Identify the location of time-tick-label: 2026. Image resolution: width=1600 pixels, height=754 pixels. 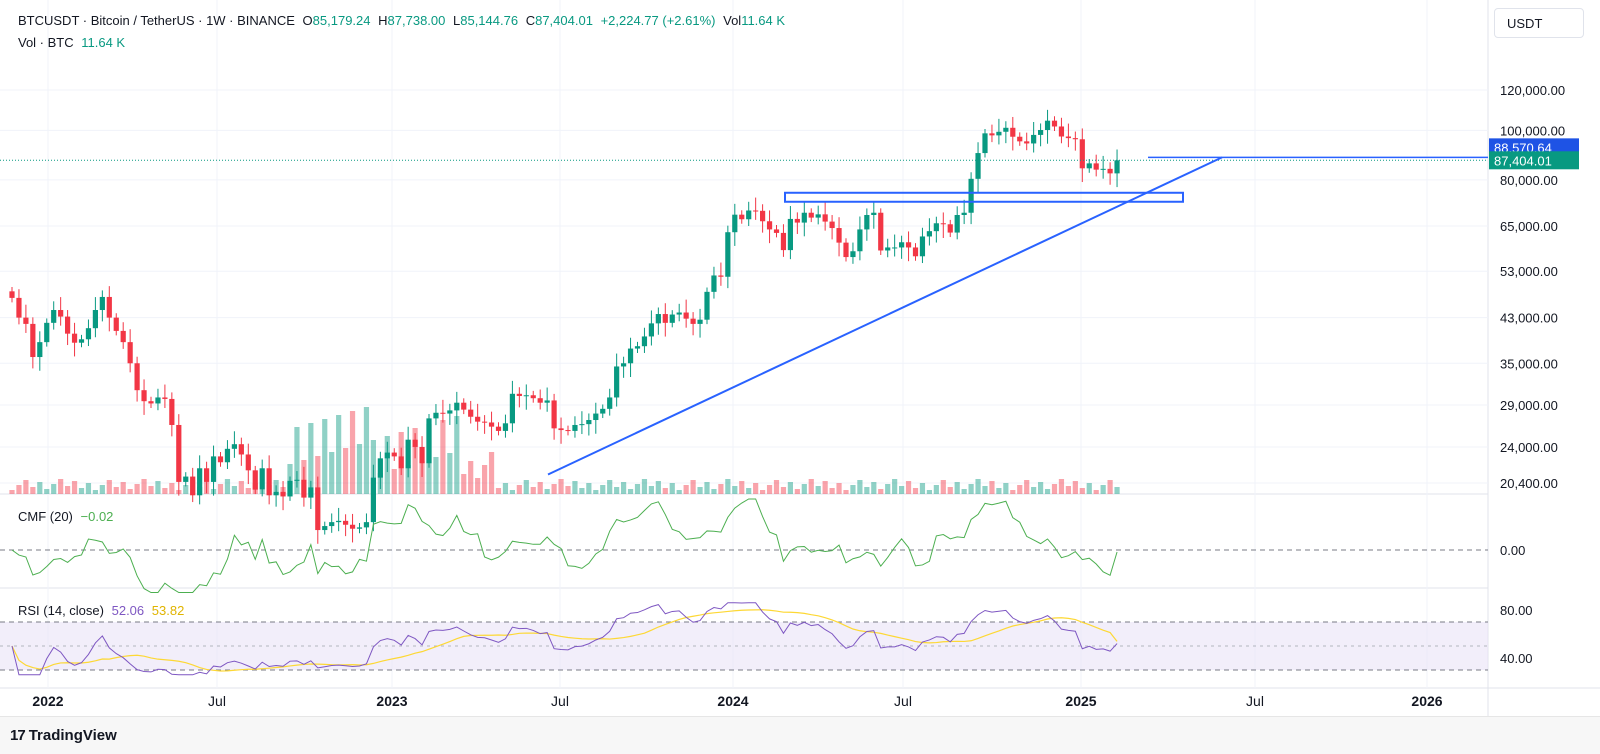
(1426, 701).